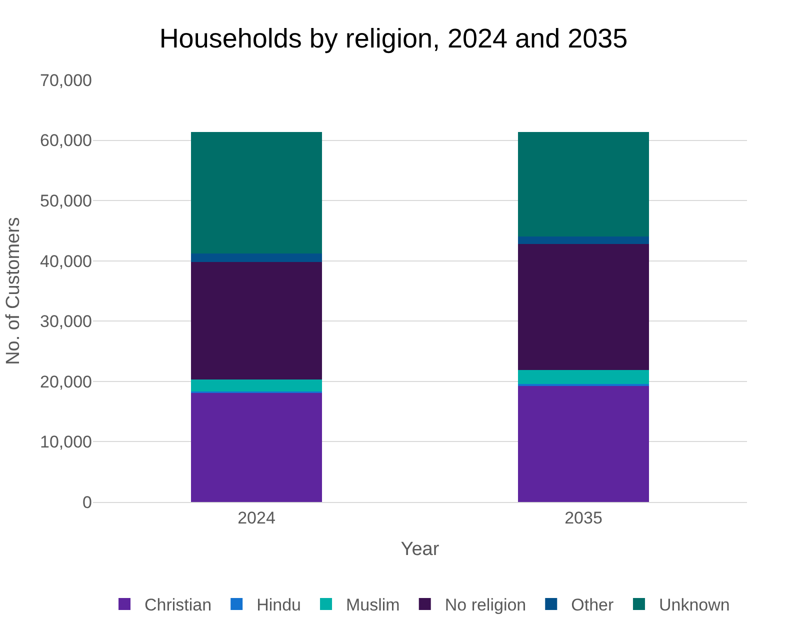 The image size is (787, 634). Describe the element at coordinates (66, 382) in the screenshot. I see `y-tick-label: 20,000` at that location.